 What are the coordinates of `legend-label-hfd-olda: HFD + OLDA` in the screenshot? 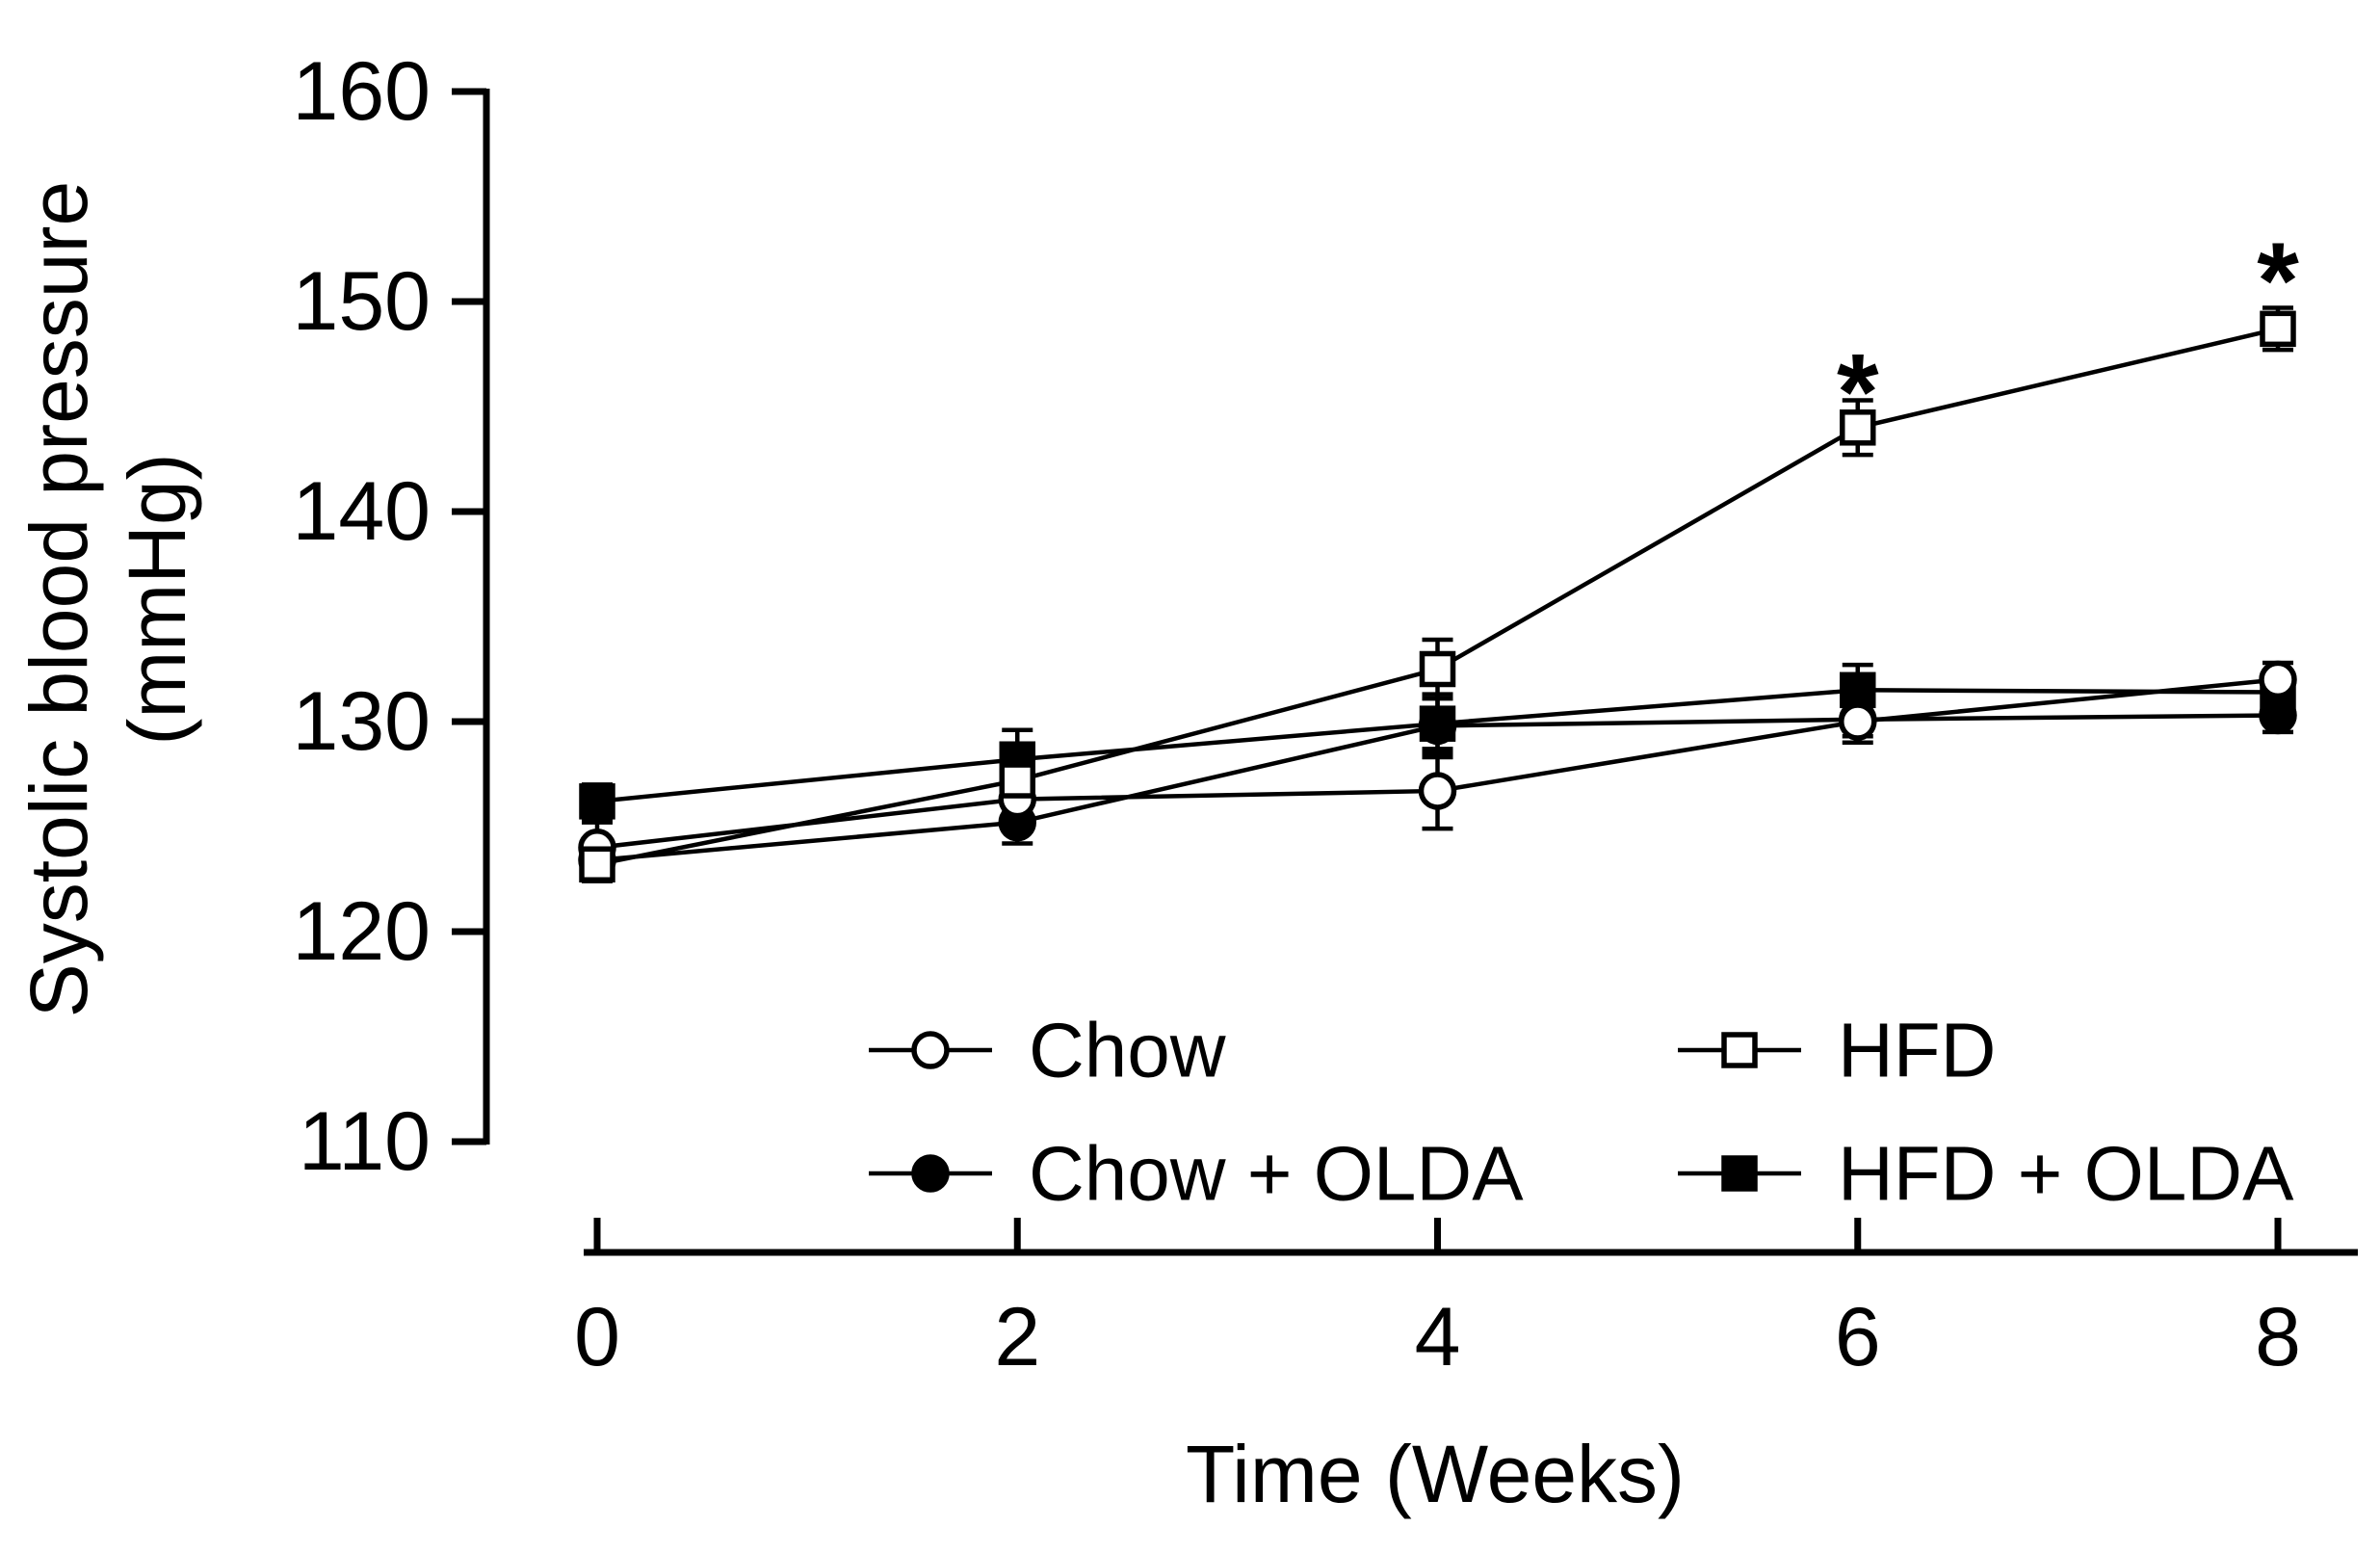 It's located at (2066, 1174).